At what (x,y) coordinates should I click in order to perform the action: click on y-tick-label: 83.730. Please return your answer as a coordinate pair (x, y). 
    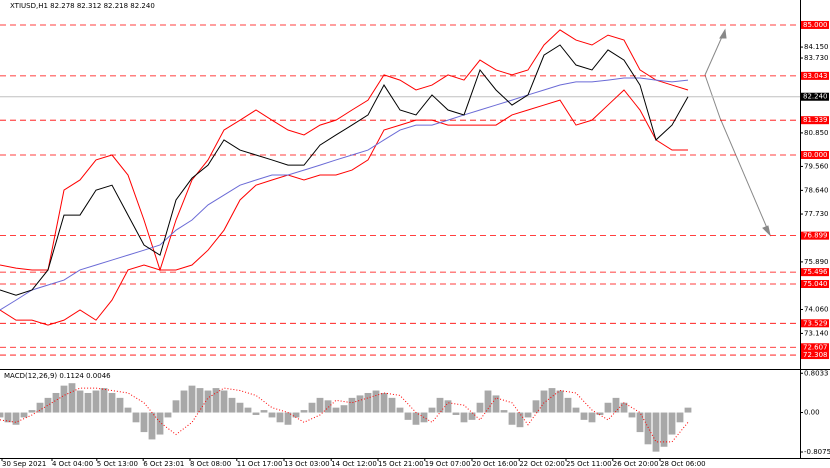
    Looking at the image, I should click on (816, 58).